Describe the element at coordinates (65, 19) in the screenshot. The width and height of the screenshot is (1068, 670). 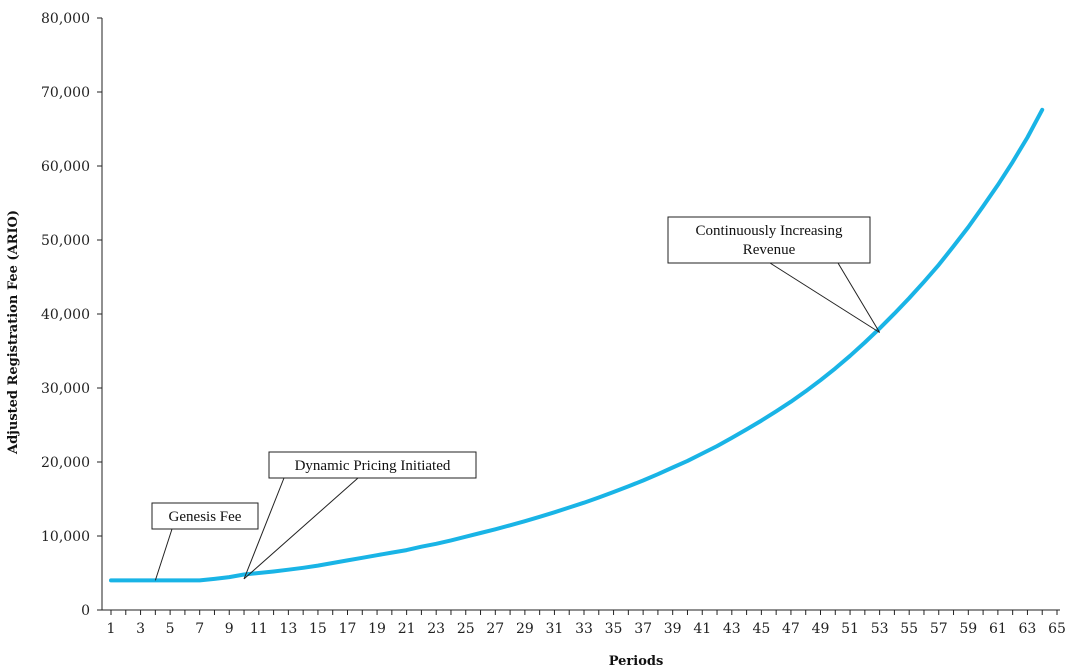
I see `y-tick-label: 80,000` at that location.